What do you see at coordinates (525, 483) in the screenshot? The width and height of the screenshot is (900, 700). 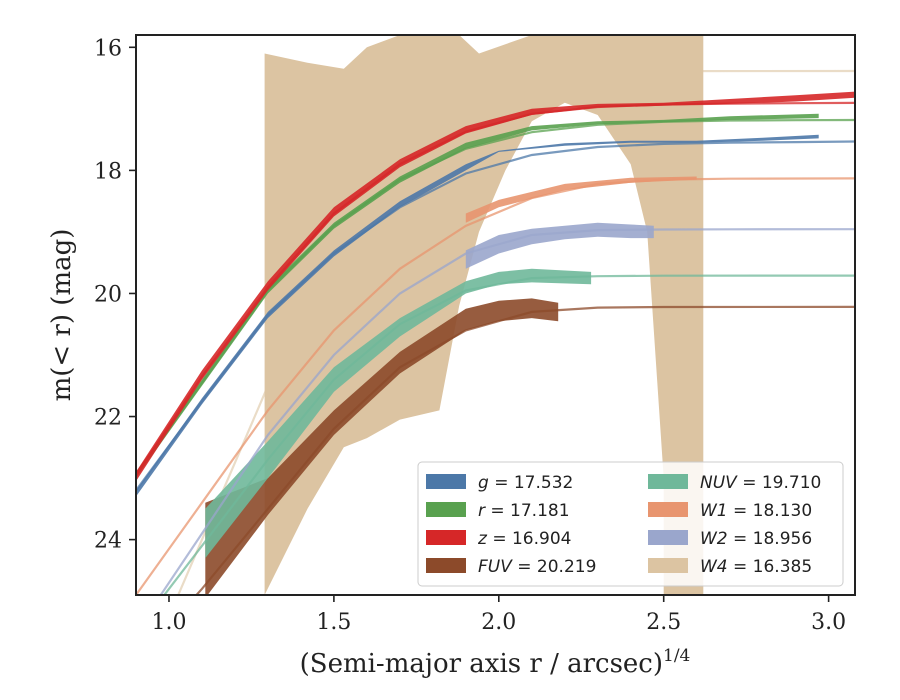 I see `legend-label-g: g = 17.532` at bounding box center [525, 483].